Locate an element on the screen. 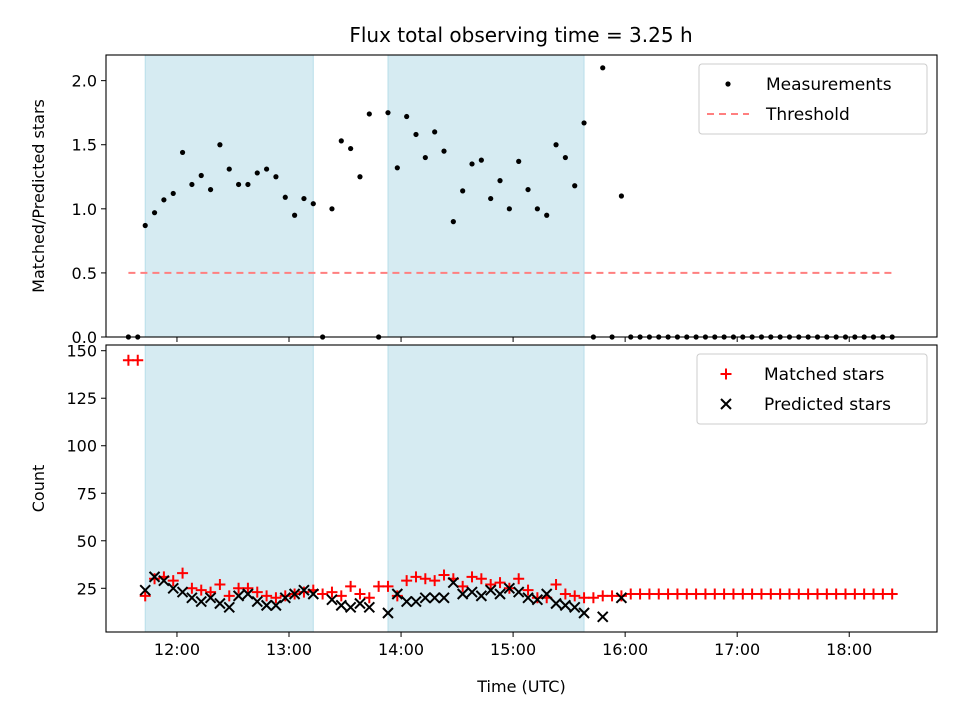 This screenshot has width=960, height=724. y-tick-label: 0.0 is located at coordinates (84, 337).